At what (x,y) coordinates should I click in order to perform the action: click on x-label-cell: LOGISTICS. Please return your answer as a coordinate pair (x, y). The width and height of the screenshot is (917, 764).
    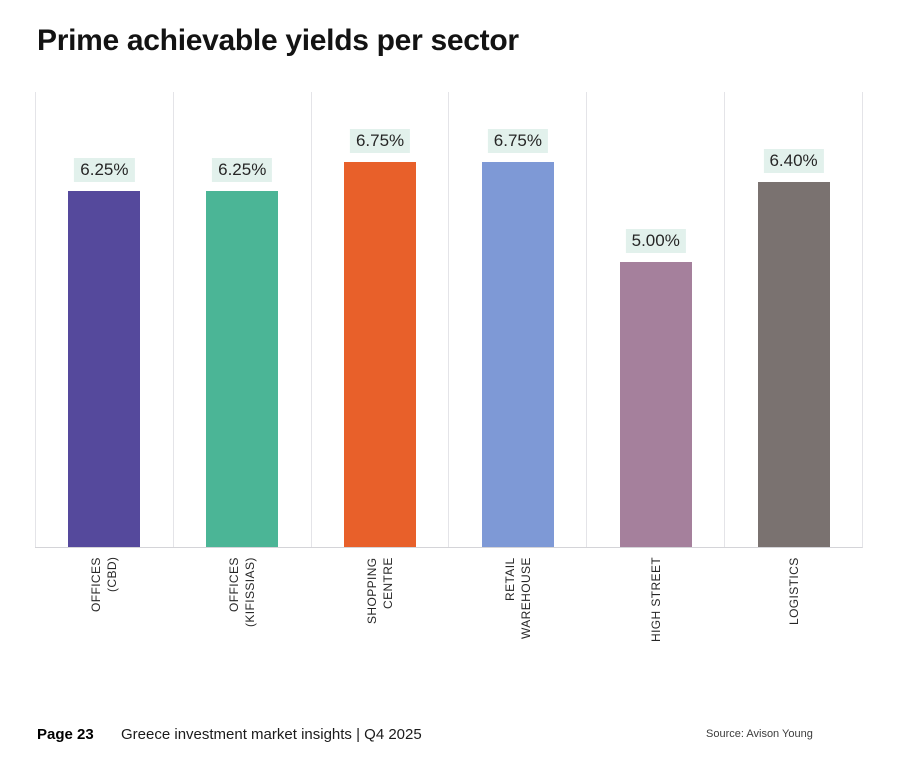
    Looking at the image, I should click on (794, 609).